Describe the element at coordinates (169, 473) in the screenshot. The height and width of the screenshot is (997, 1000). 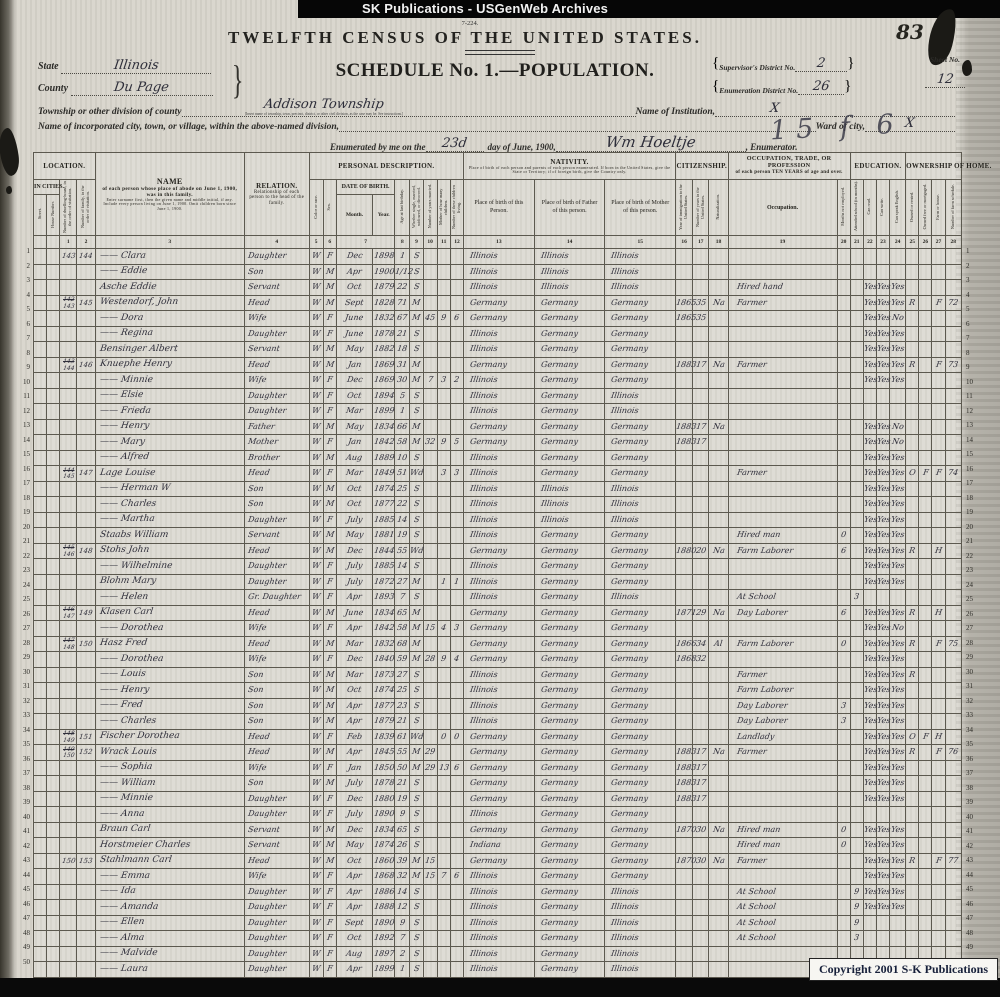
I see `cell-name: Lage Louise` at that location.